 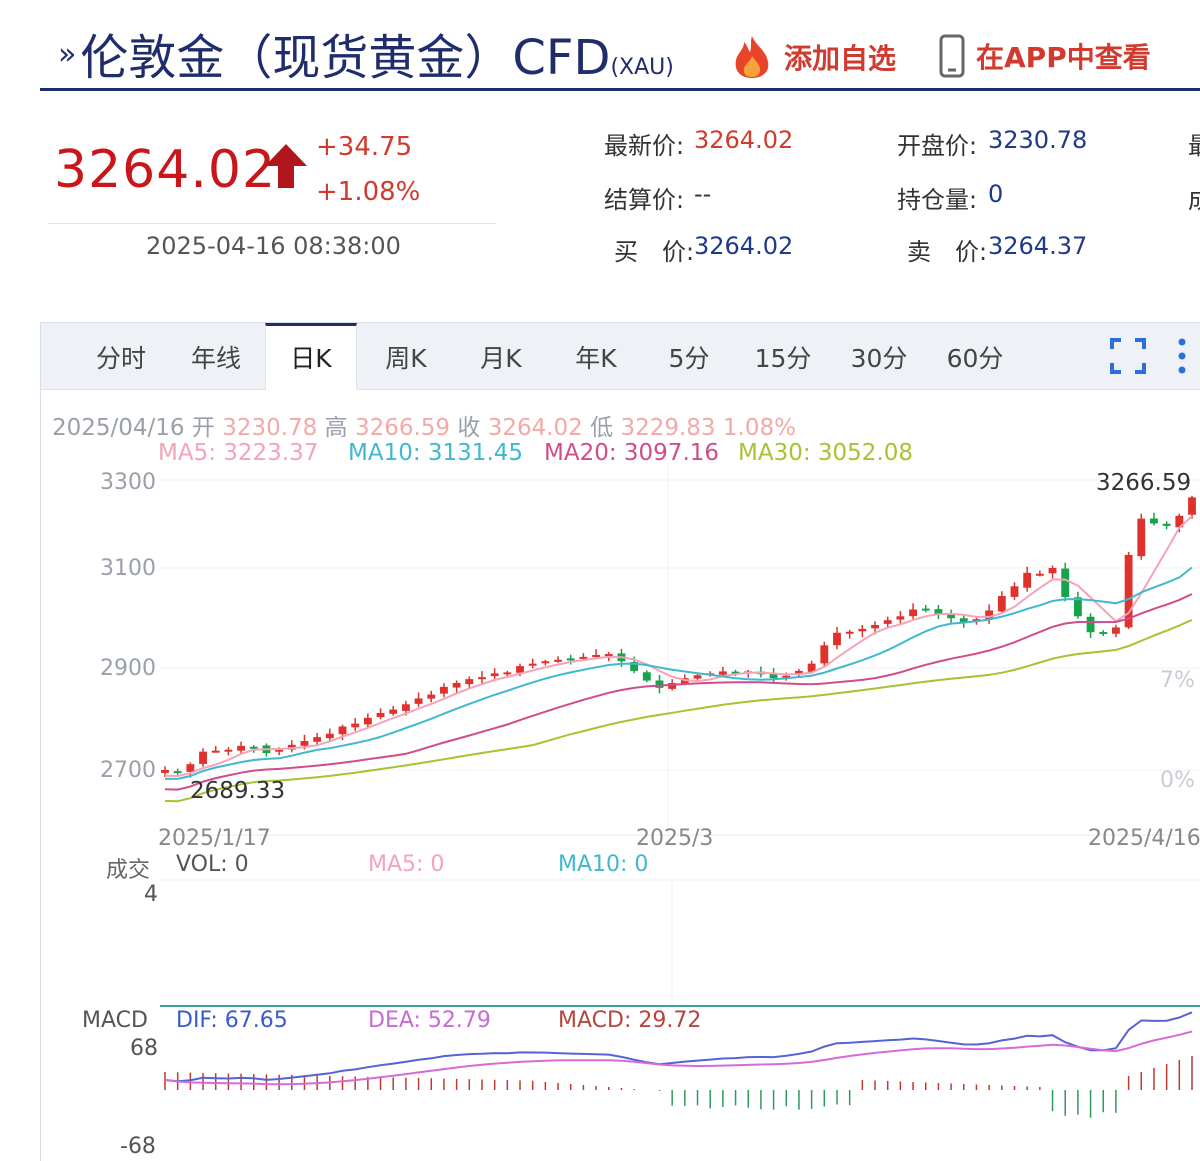 What do you see at coordinates (1177, 680) in the screenshot?
I see `right-pct-7: 7%` at bounding box center [1177, 680].